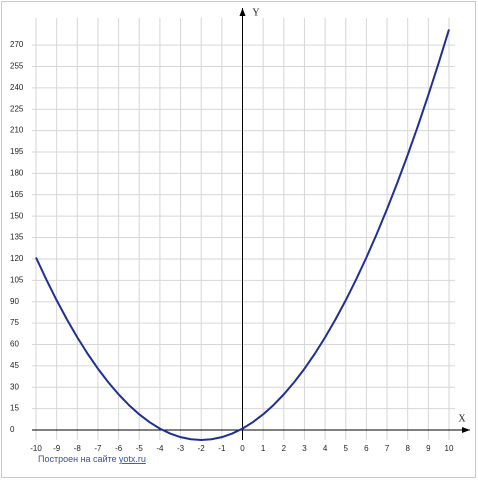 The width and height of the screenshot is (478, 480). What do you see at coordinates (346, 448) in the screenshot?
I see `x-tick-label: 5` at bounding box center [346, 448].